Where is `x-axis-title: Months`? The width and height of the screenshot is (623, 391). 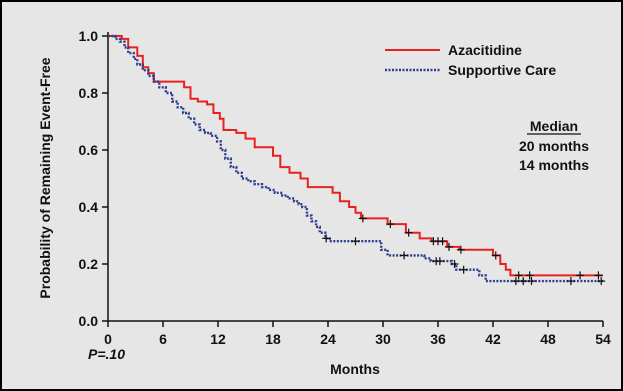
x-axis-title: Months is located at coordinates (355, 369).